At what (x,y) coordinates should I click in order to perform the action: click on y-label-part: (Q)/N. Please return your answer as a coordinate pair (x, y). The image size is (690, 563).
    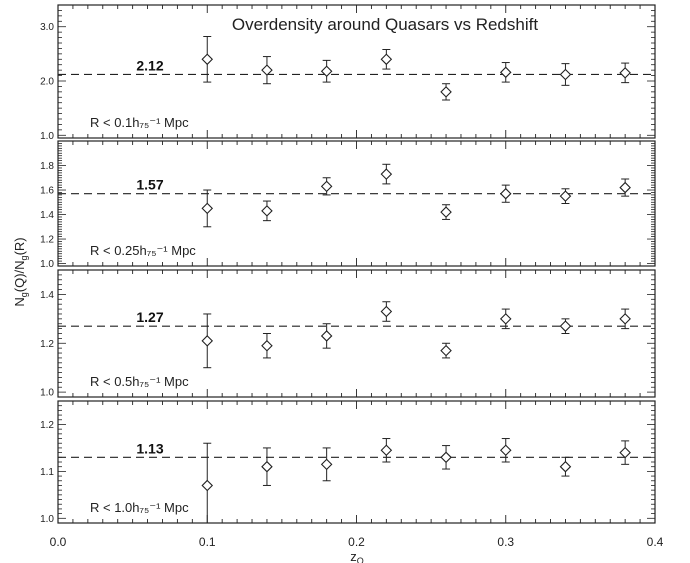
    Looking at the image, I should click on (19, 276).